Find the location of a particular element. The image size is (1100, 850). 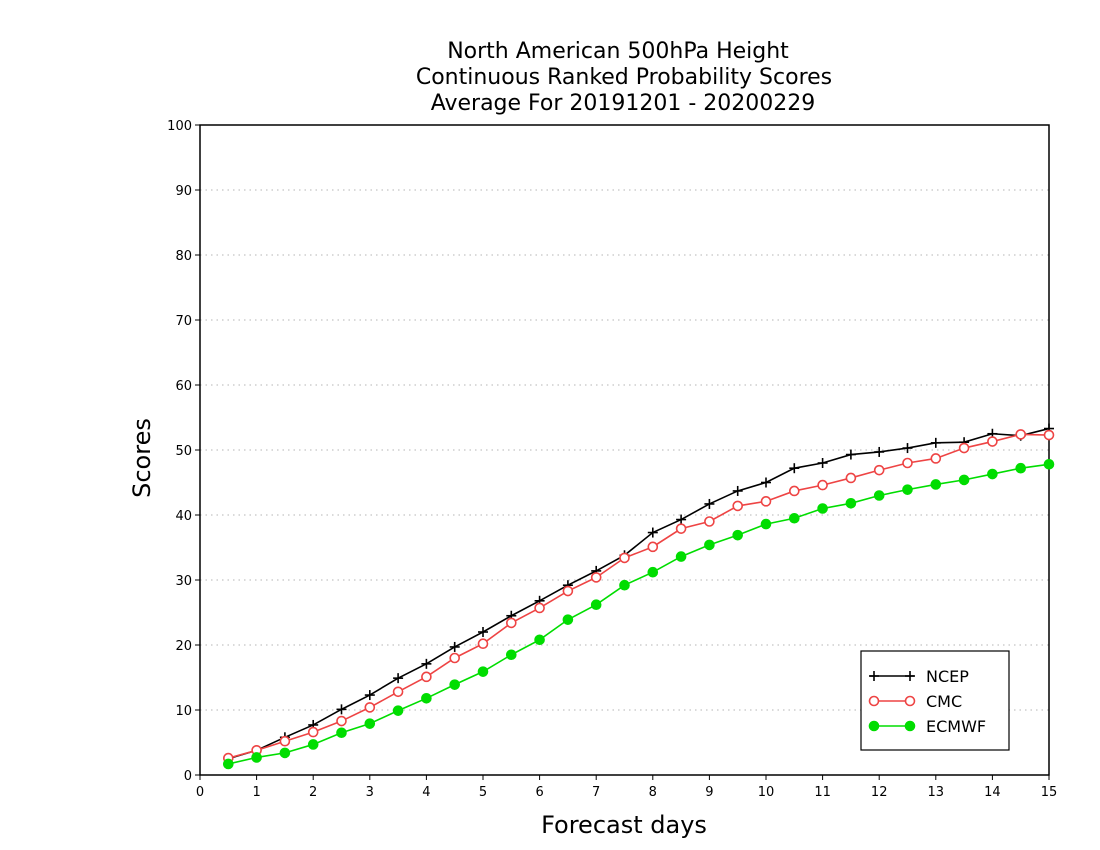

y-tick-label: 50 is located at coordinates (183, 451).